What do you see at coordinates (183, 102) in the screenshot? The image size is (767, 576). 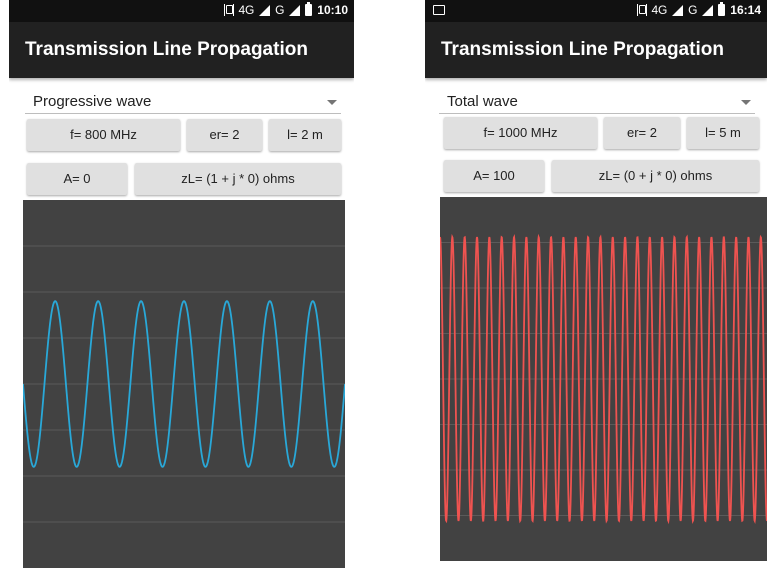 I see `wave-type-dropdown: Progressive wave` at bounding box center [183, 102].